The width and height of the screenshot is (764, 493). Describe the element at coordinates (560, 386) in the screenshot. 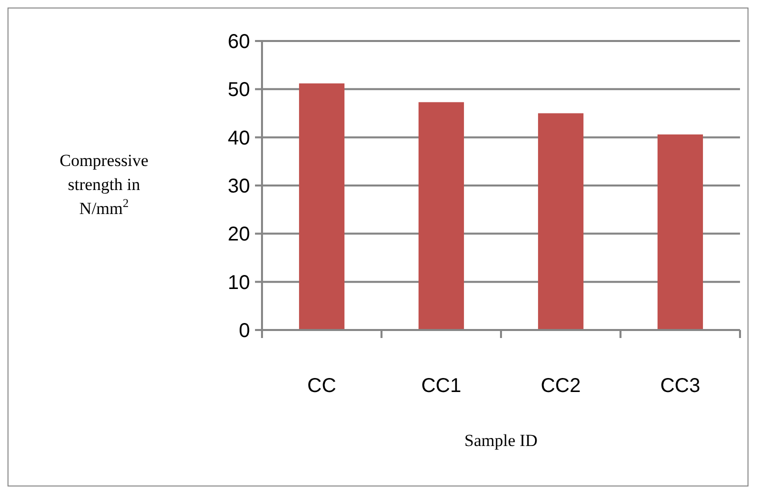

I see `x-tick-label: CC2` at that location.